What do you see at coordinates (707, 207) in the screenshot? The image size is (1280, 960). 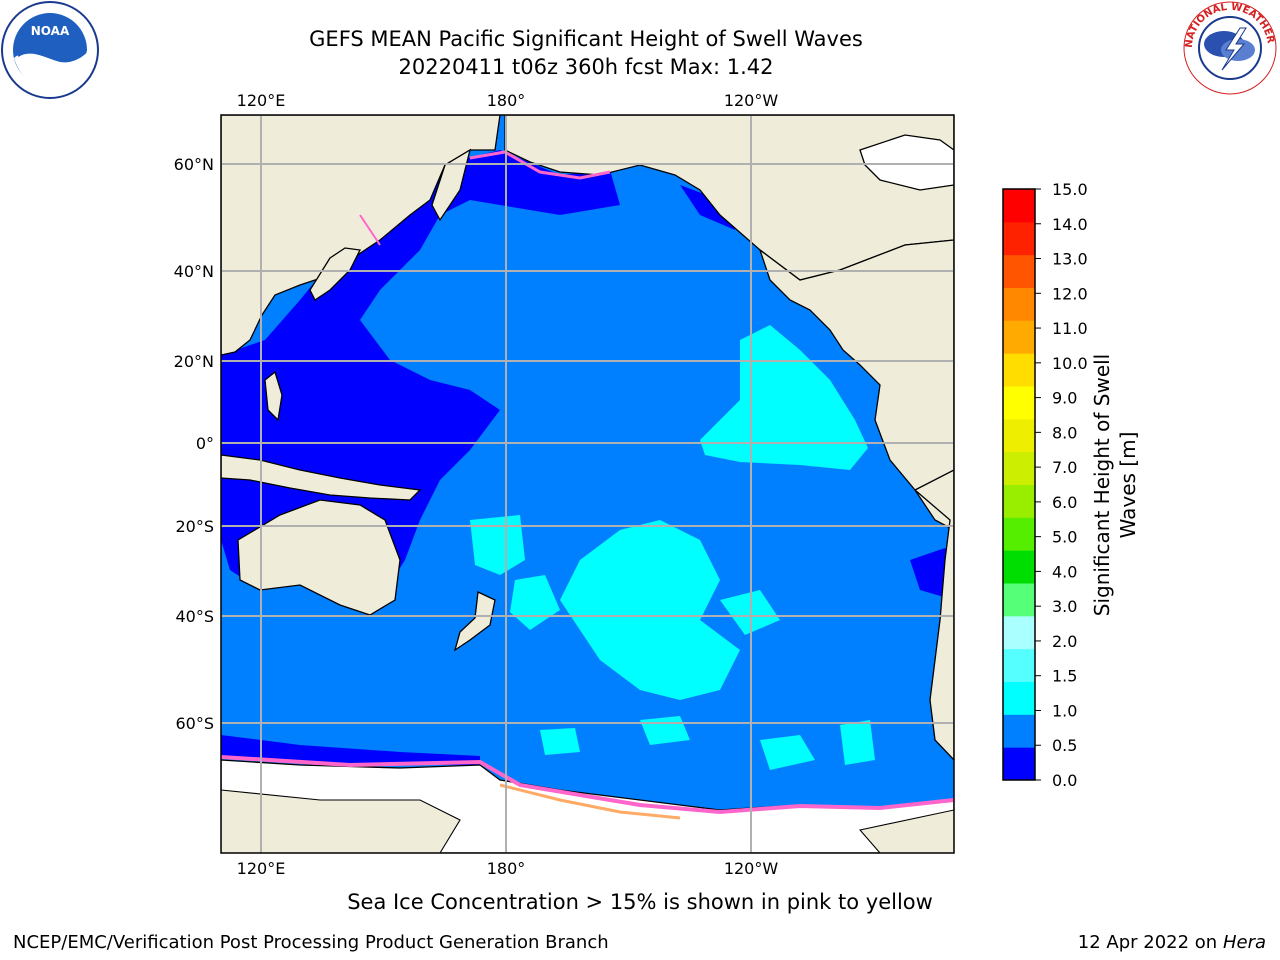 I see `swell-low-gulf-alaska` at bounding box center [707, 207].